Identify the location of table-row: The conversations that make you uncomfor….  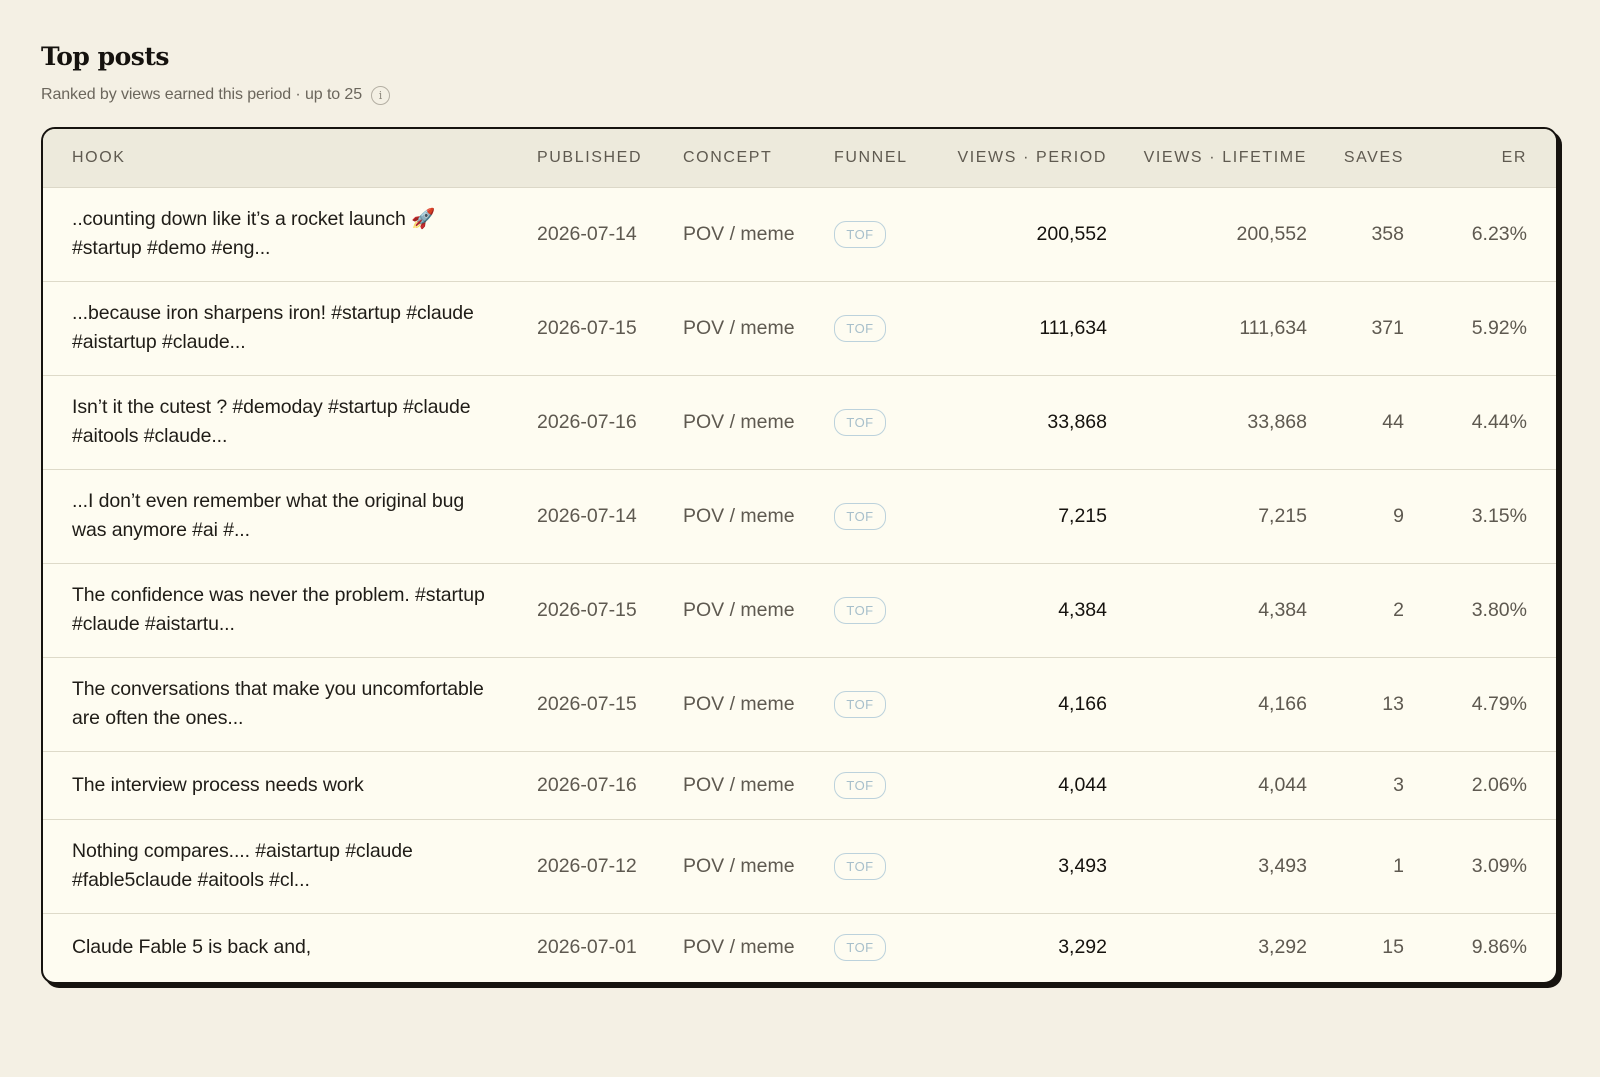
(799, 704).